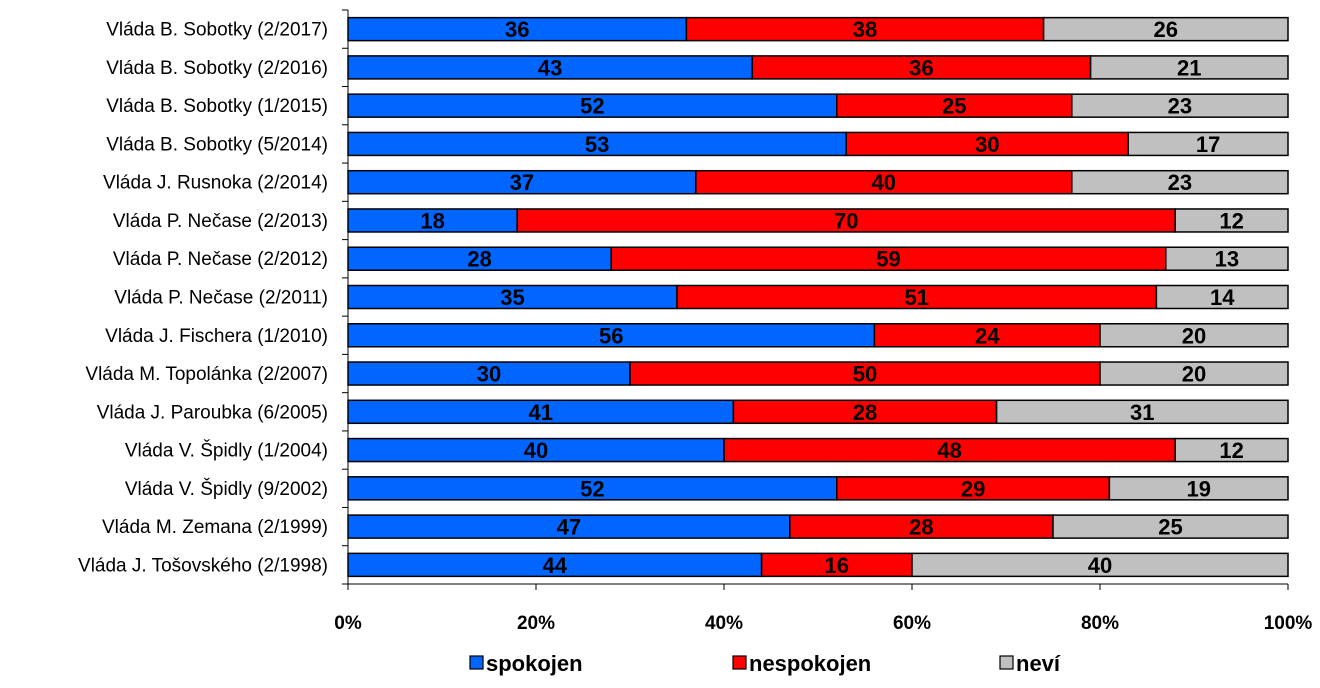 This screenshot has width=1320, height=688. I want to click on value-label-nevi-14: 40, so click(1100, 565).